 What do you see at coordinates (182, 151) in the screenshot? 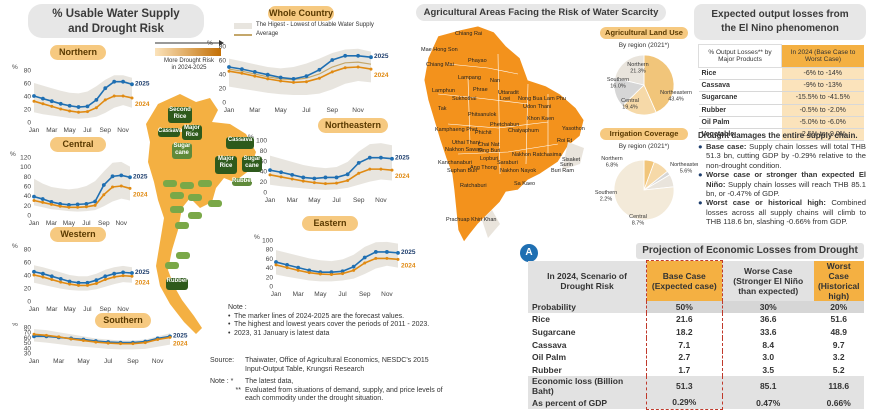
I see `crop-sugar-cane-central: Sugar cane` at bounding box center [182, 151].